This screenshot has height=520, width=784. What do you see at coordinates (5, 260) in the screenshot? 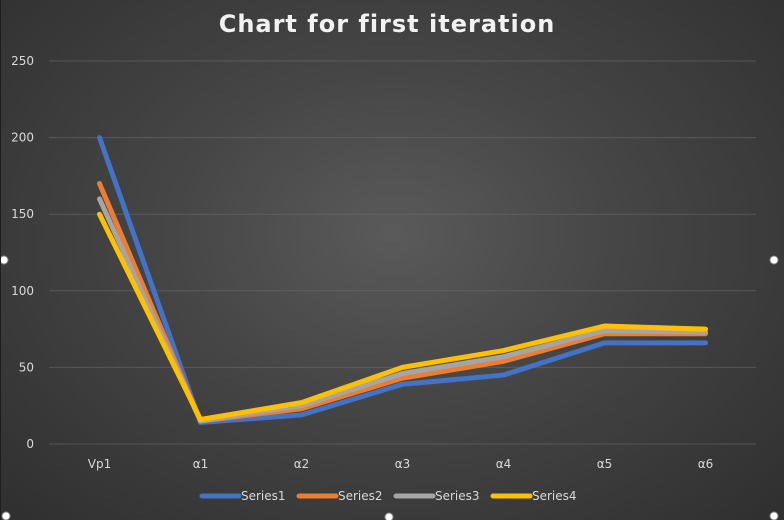
I see `resize-handle-left` at bounding box center [5, 260].